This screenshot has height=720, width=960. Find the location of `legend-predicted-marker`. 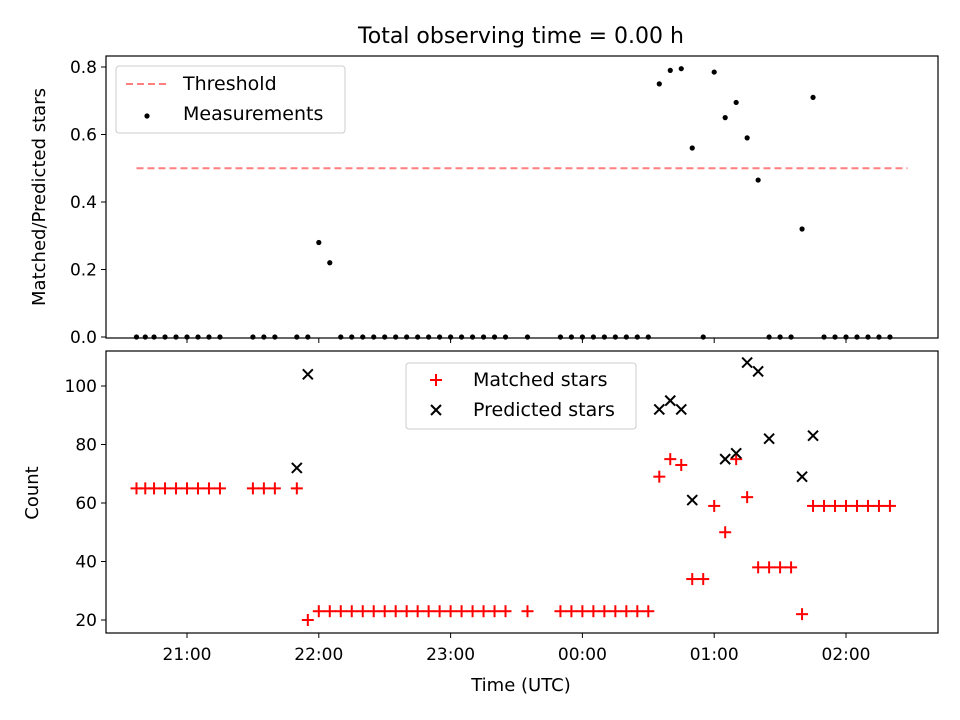

legend-predicted-marker is located at coordinates (436, 410).